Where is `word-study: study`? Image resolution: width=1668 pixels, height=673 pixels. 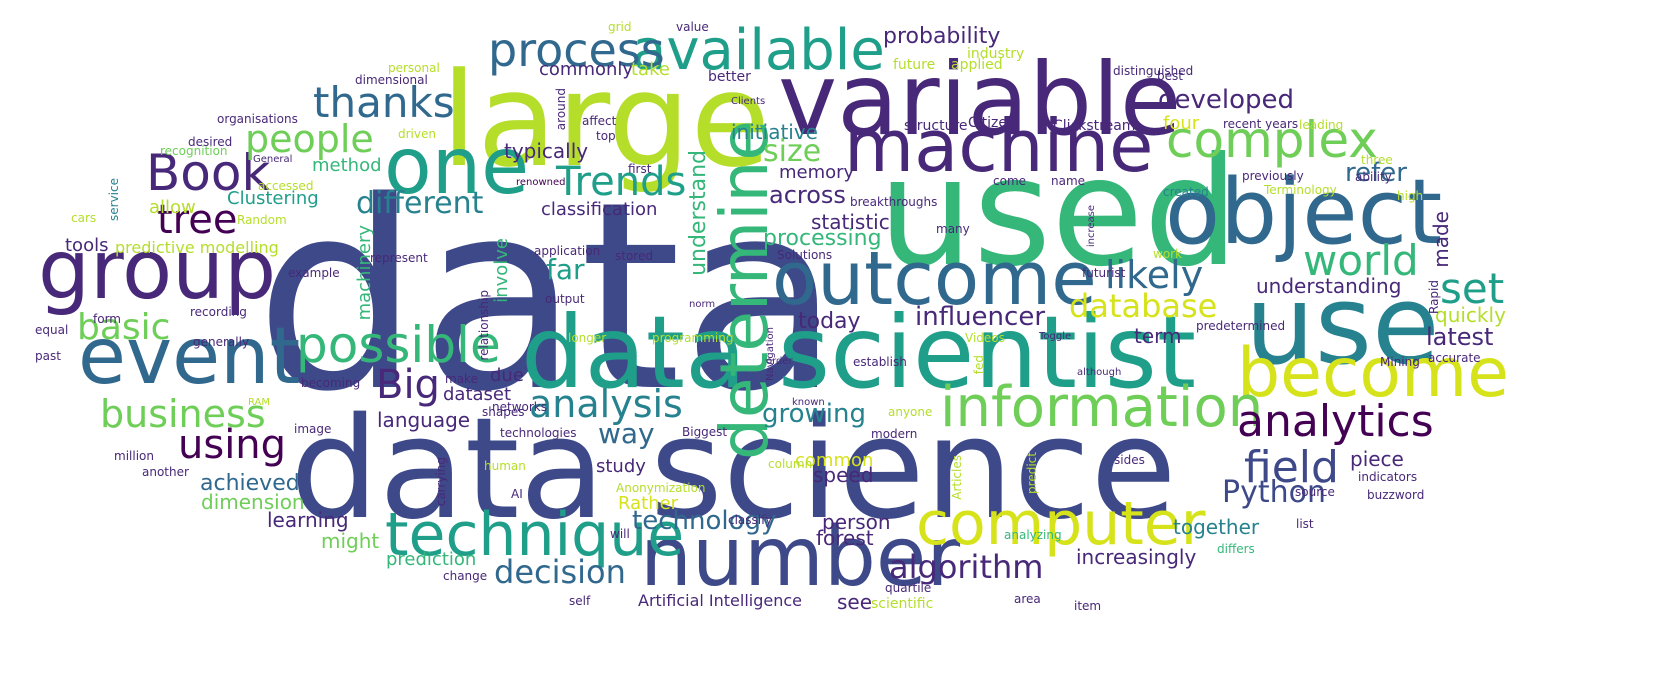
word-study: study is located at coordinates (621, 466).